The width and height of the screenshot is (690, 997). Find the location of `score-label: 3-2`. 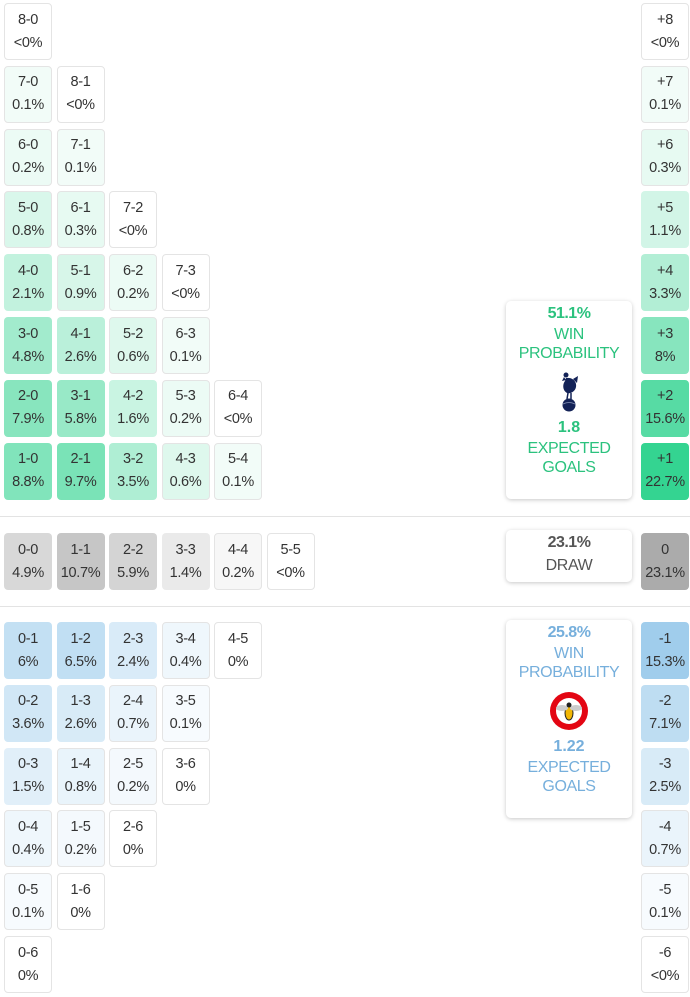

score-label: 3-2 is located at coordinates (133, 459).